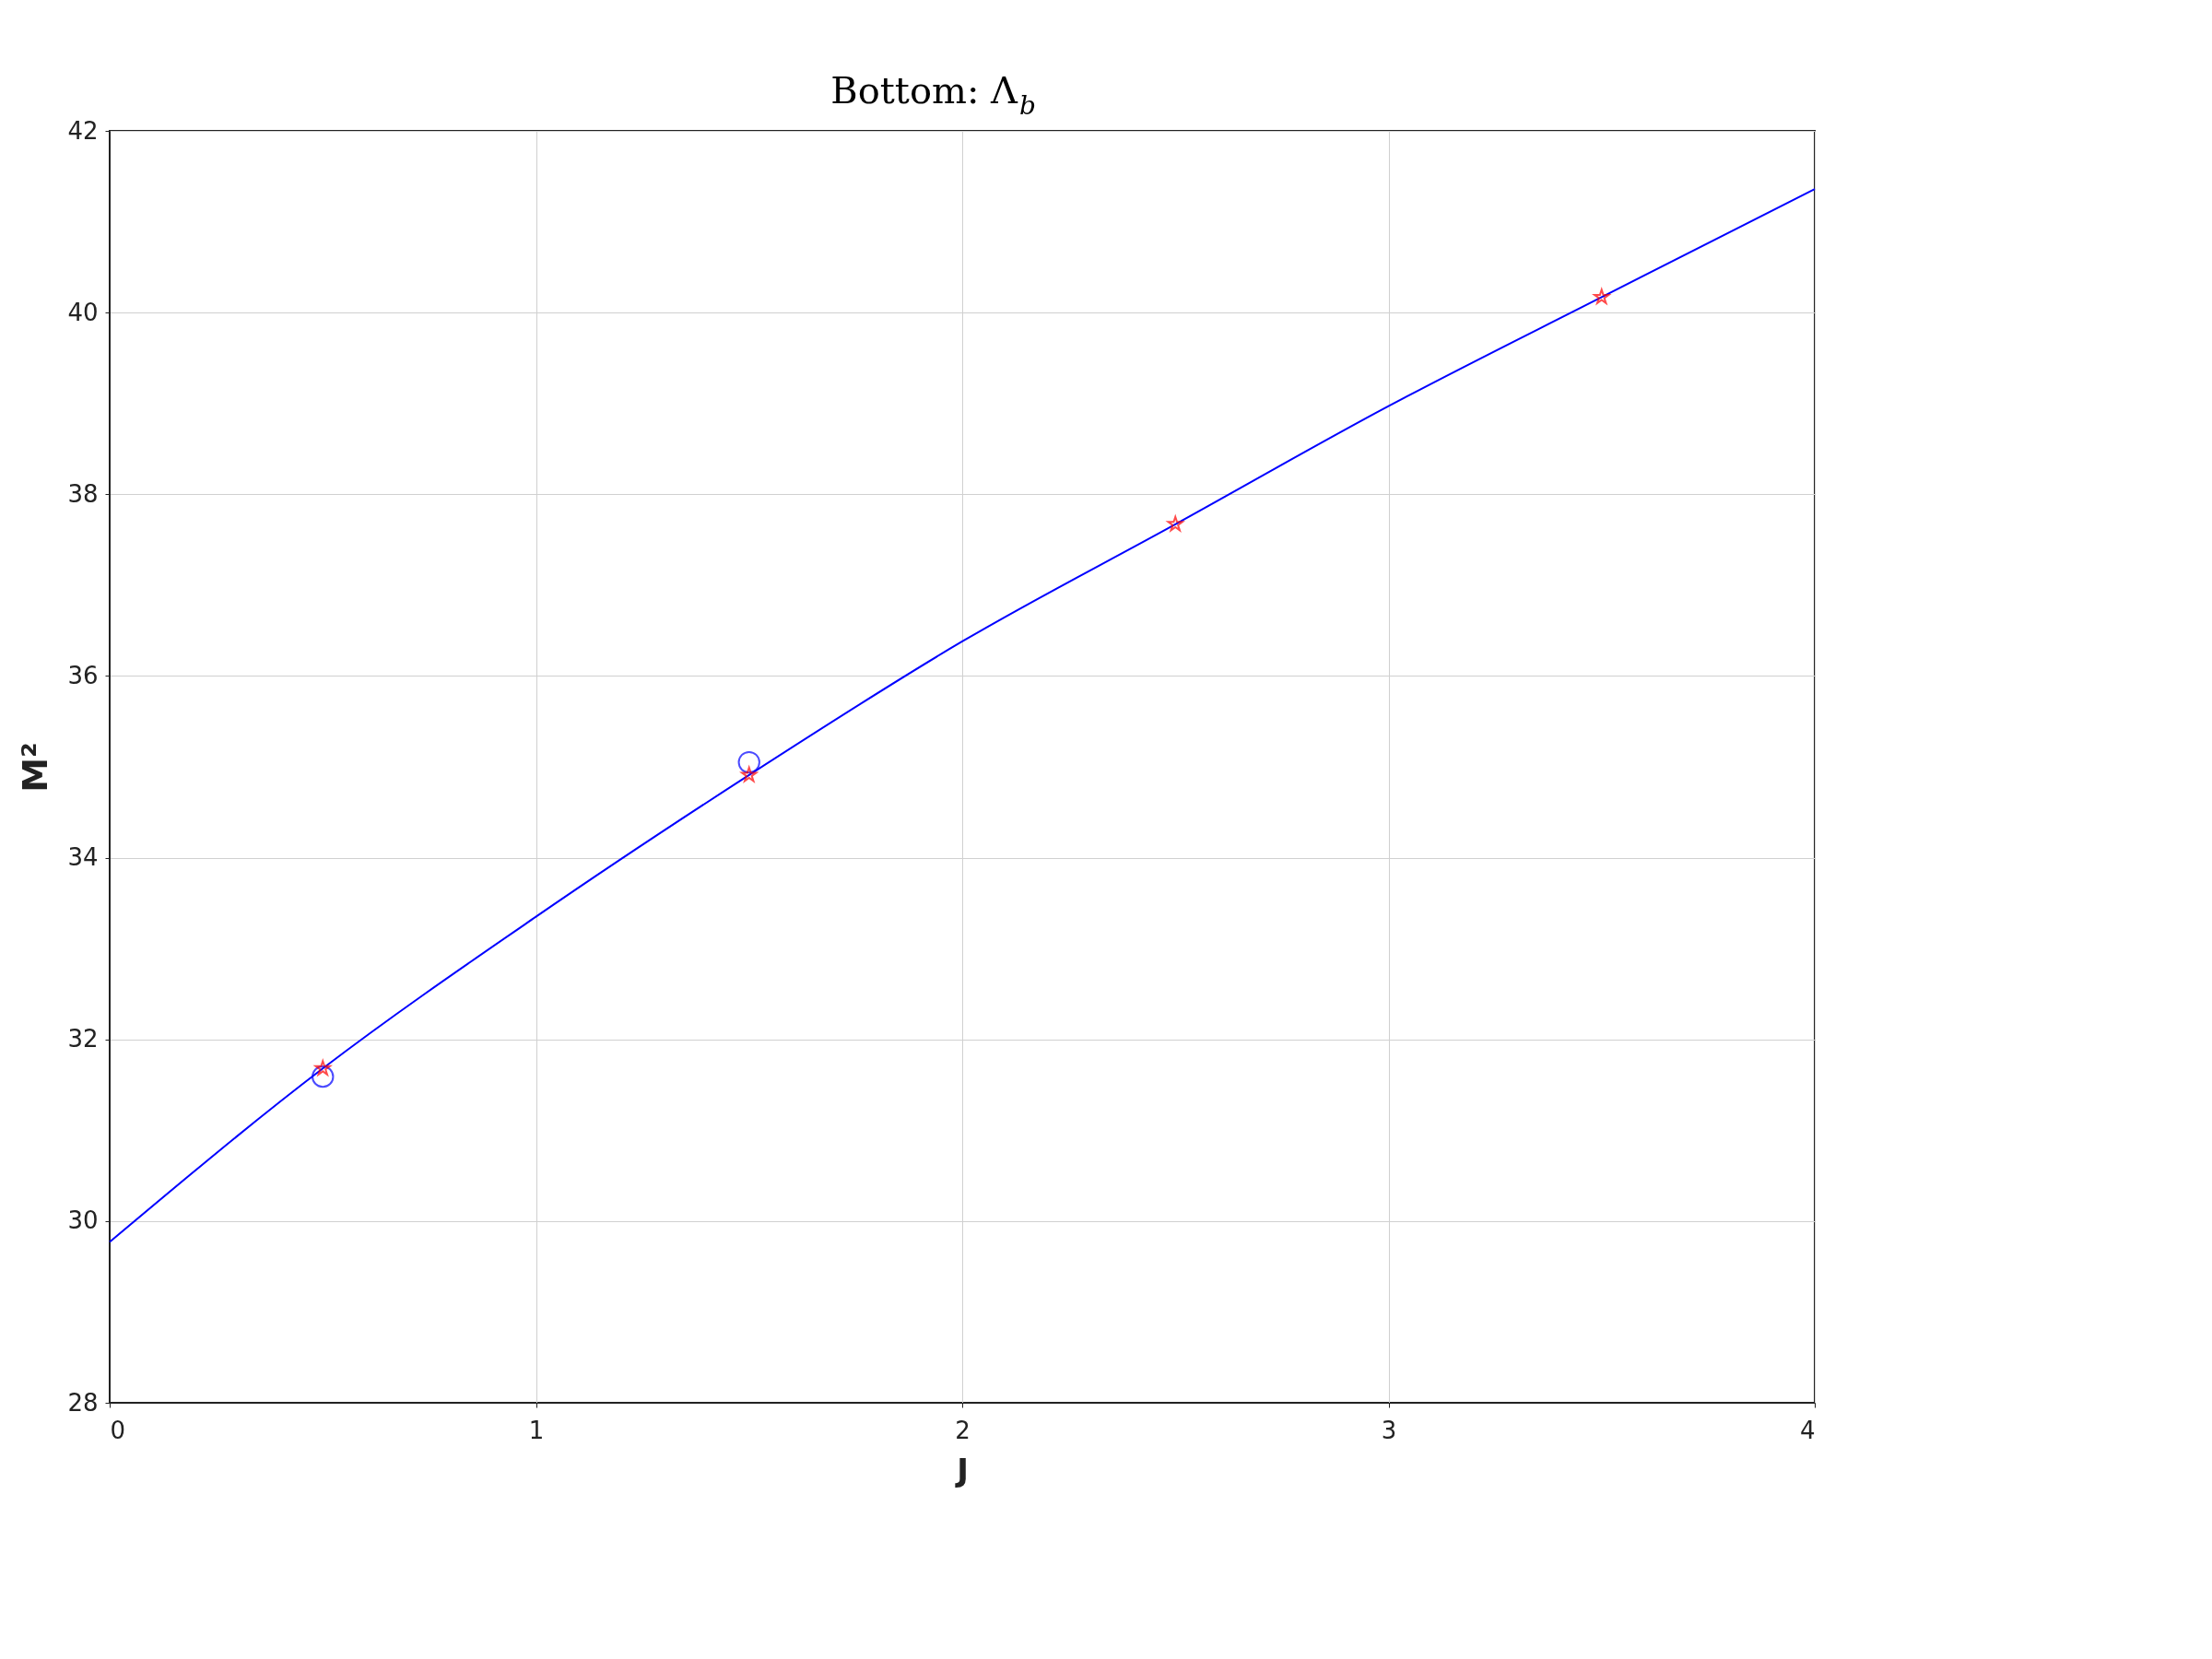  What do you see at coordinates (118, 1430) in the screenshot?
I see `x-tick-label: 0` at bounding box center [118, 1430].